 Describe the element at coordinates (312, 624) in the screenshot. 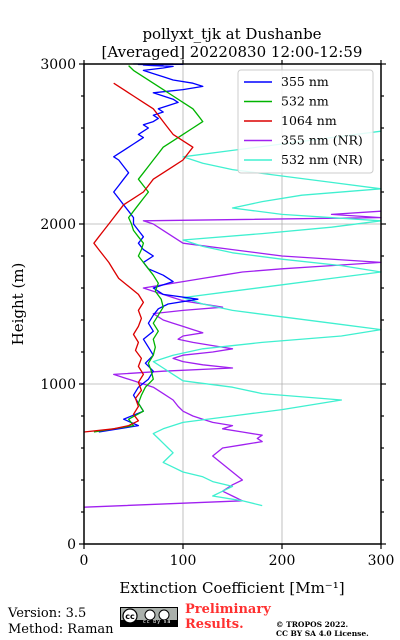

I see `copyright-text-line1: © TROPOS 2022.` at that location.